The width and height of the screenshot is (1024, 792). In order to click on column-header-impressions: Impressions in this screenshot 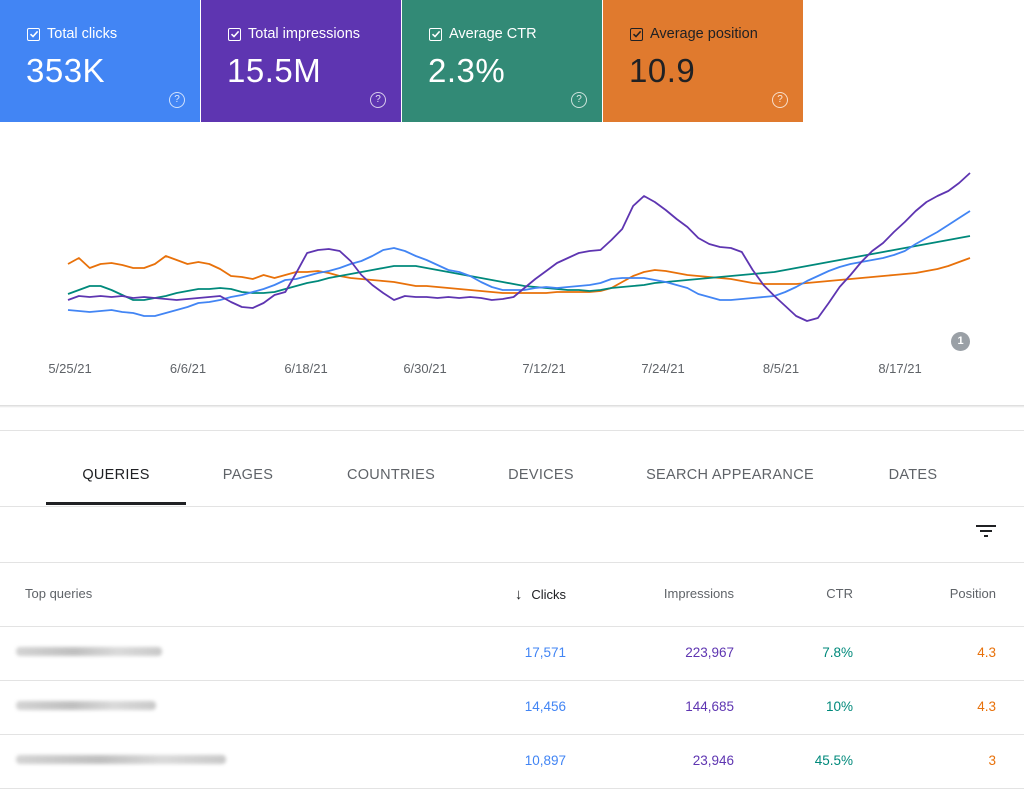, I will do `click(698, 593)`.